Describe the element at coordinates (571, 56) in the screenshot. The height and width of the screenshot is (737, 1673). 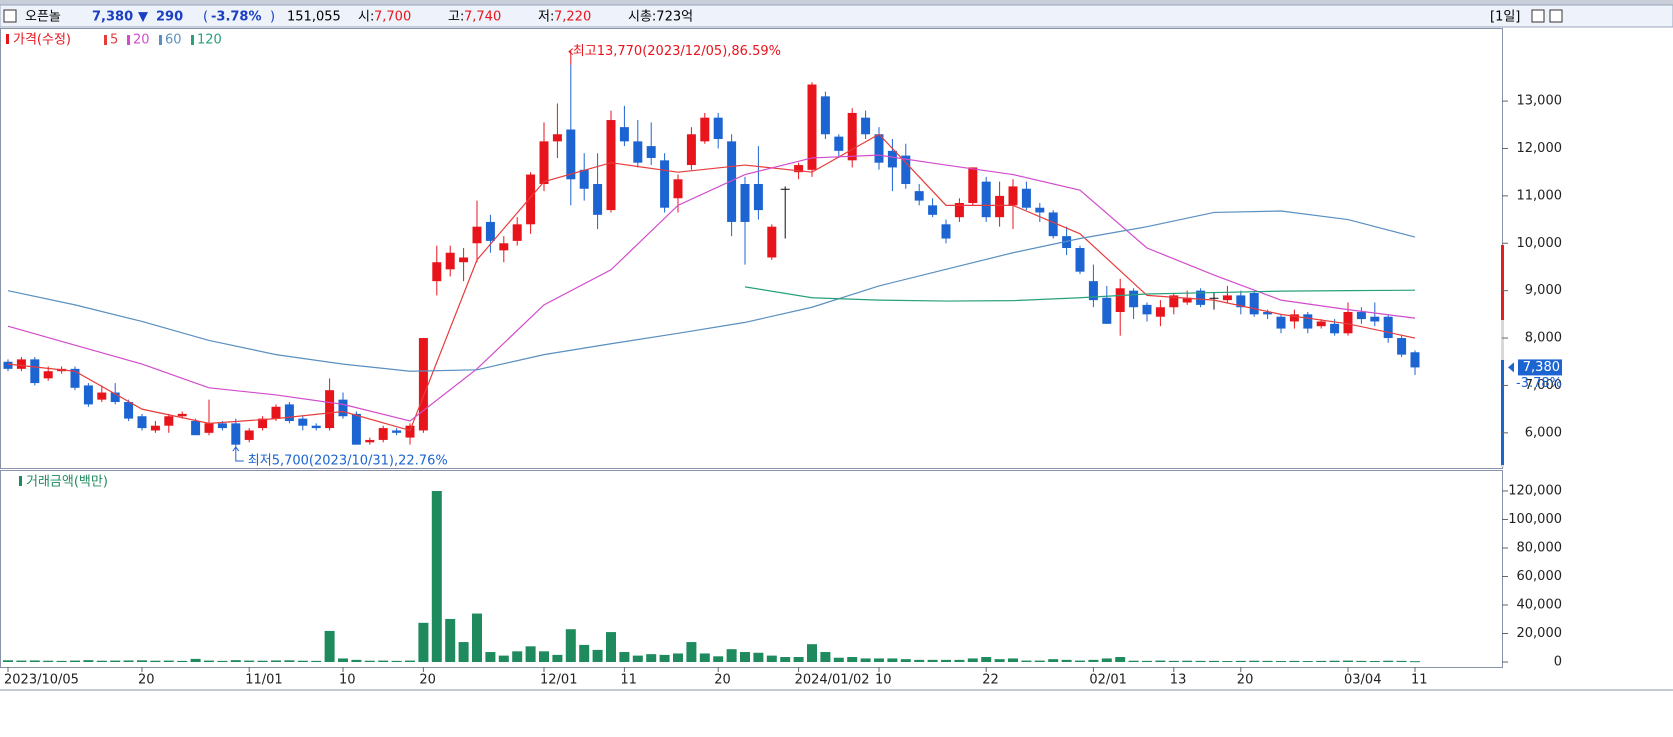
I see `high-arrow` at that location.